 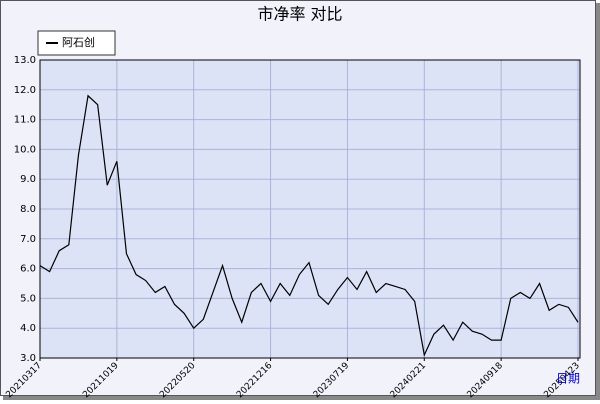 What do you see at coordinates (28, 239) in the screenshot?
I see `y-tick-label: 7.0` at bounding box center [28, 239].